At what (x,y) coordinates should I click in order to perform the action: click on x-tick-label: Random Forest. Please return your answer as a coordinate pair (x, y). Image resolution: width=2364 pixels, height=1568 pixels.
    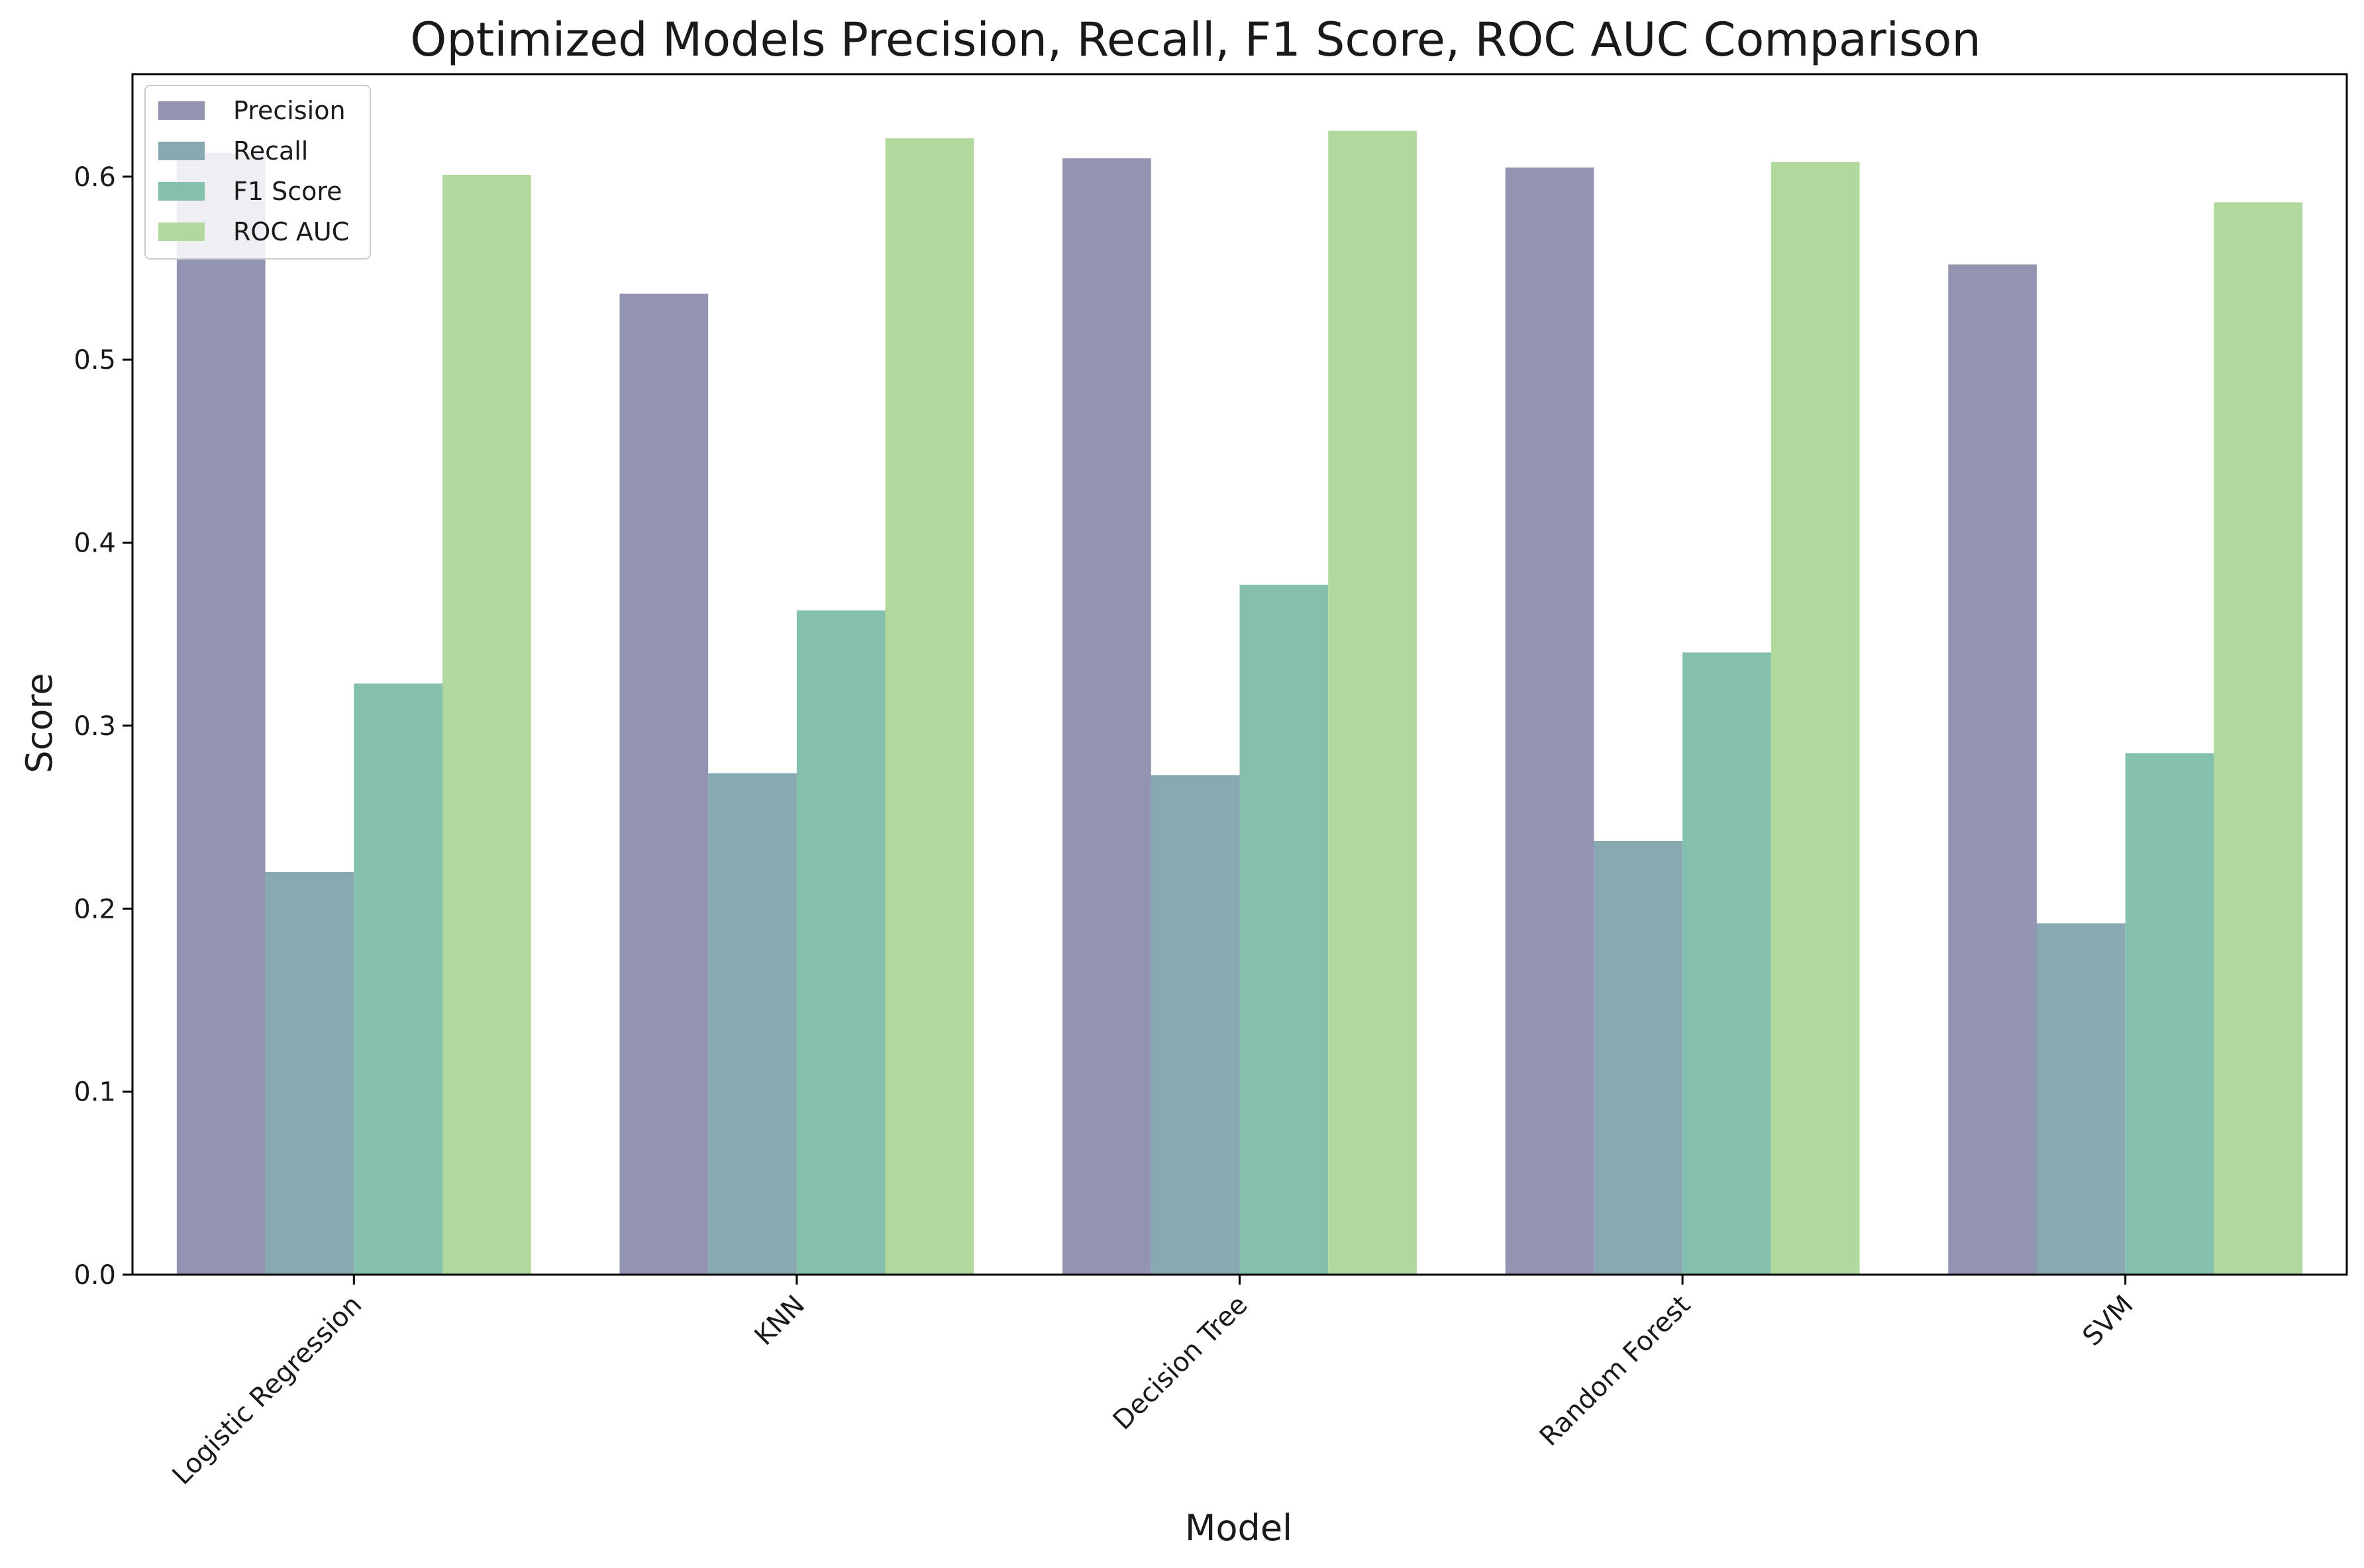
    Looking at the image, I should click on (1615, 1371).